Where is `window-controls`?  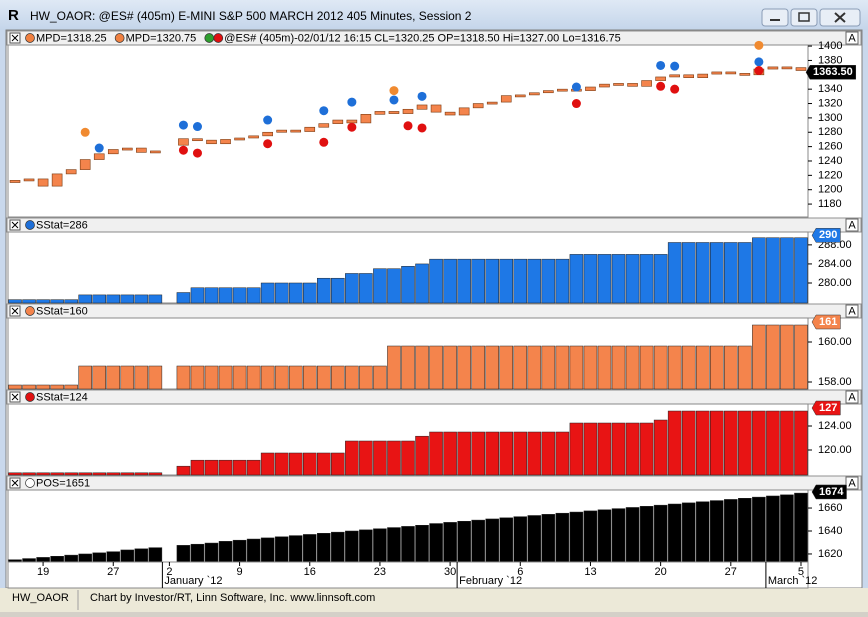 window-controls is located at coordinates (811, 17).